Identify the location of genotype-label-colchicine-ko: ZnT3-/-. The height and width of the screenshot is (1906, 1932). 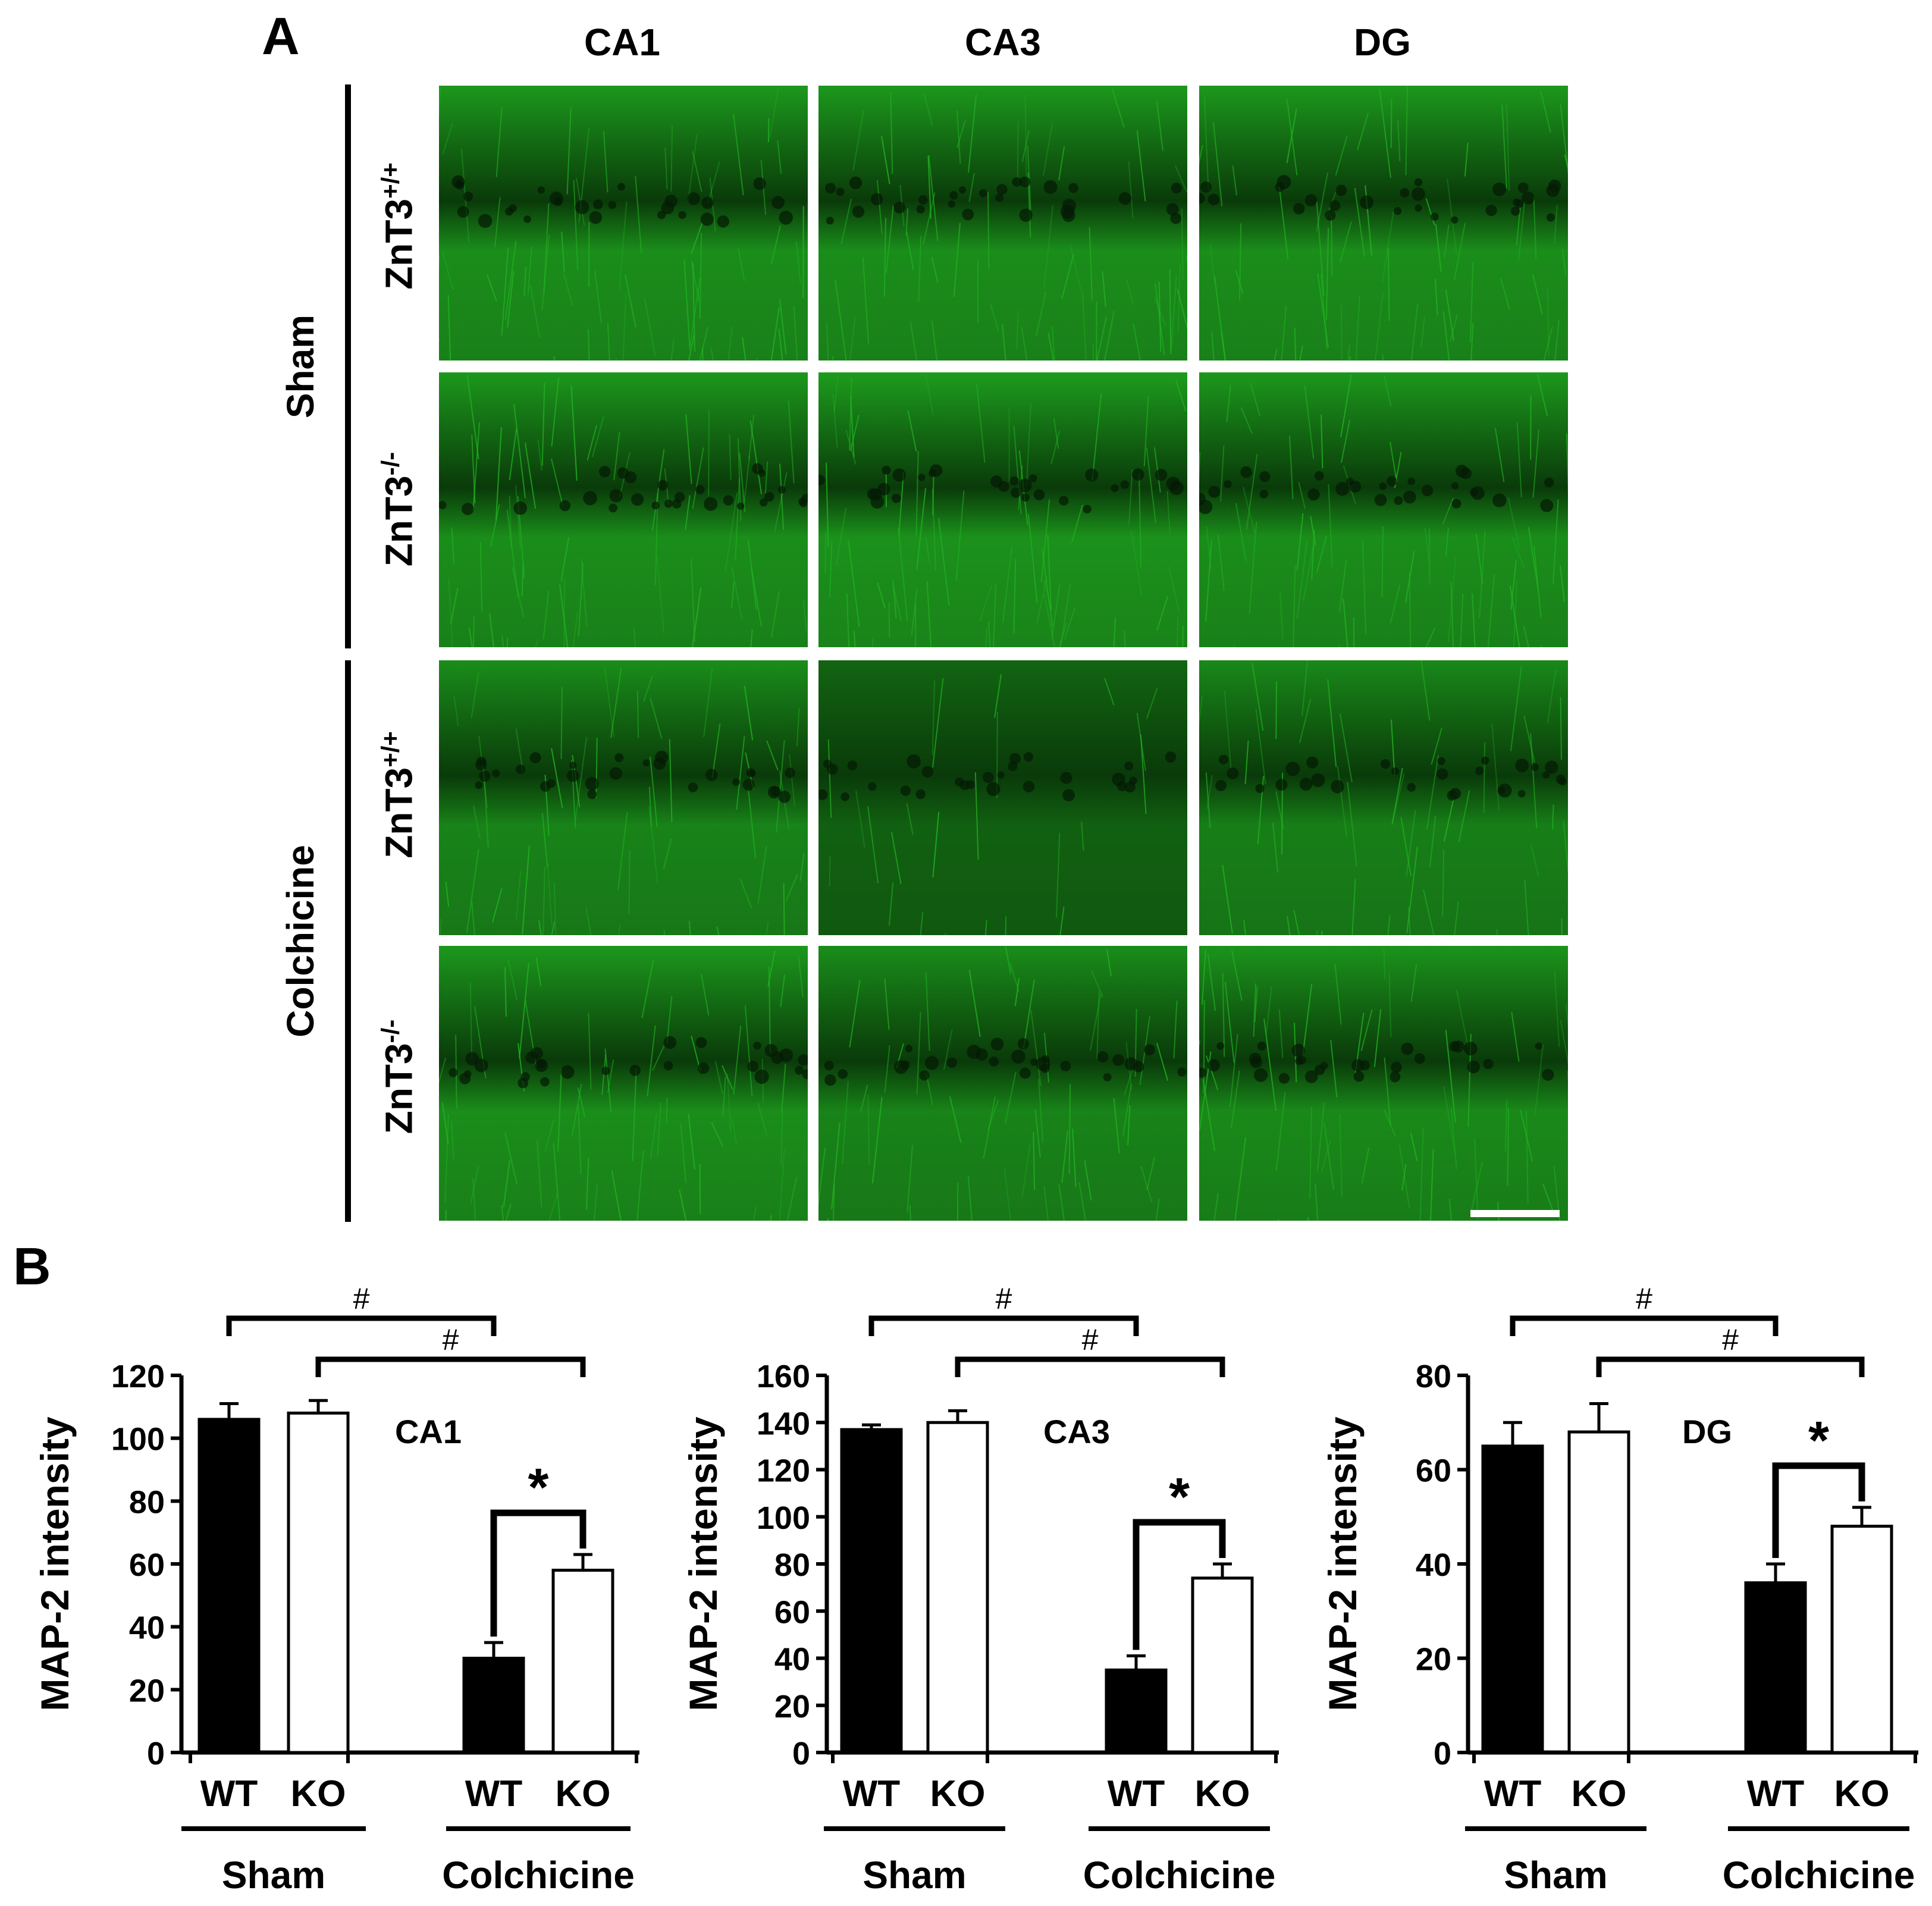
(398, 1076).